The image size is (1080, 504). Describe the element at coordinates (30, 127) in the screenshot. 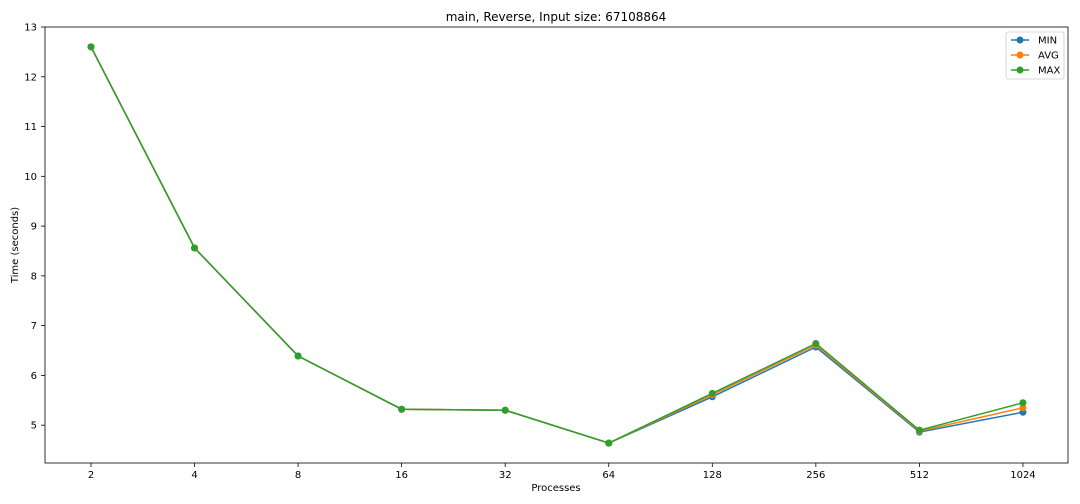

I see `y-tick-label: 11` at that location.